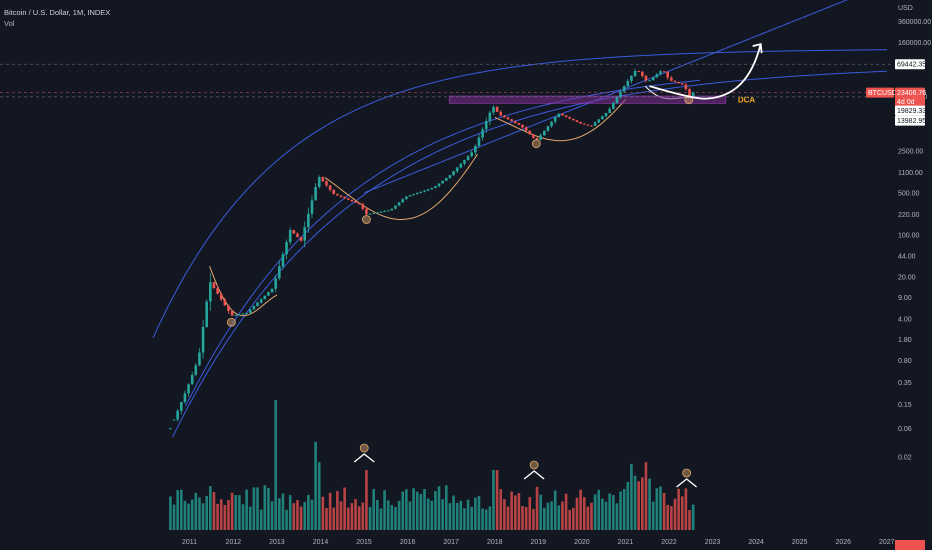 Image resolution: width=932 pixels, height=550 pixels. I want to click on price-tag-label: 13982.95, so click(911, 121).